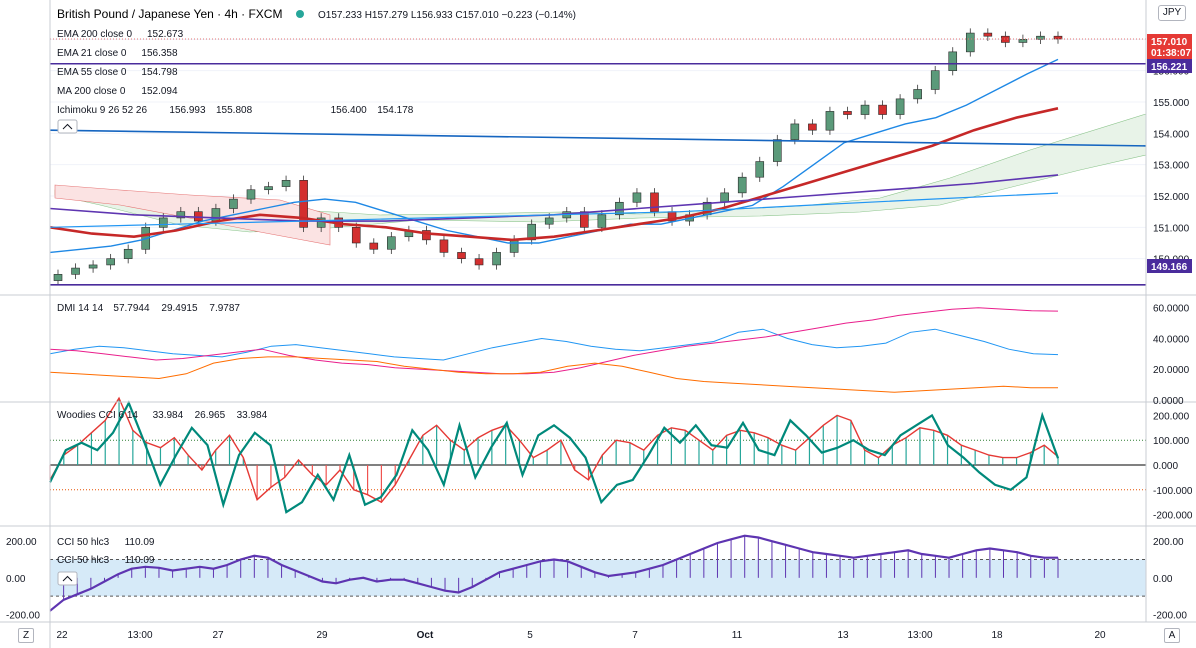  What do you see at coordinates (1170, 616) in the screenshot?
I see `cci-tick-label: -200.00` at bounding box center [1170, 616].